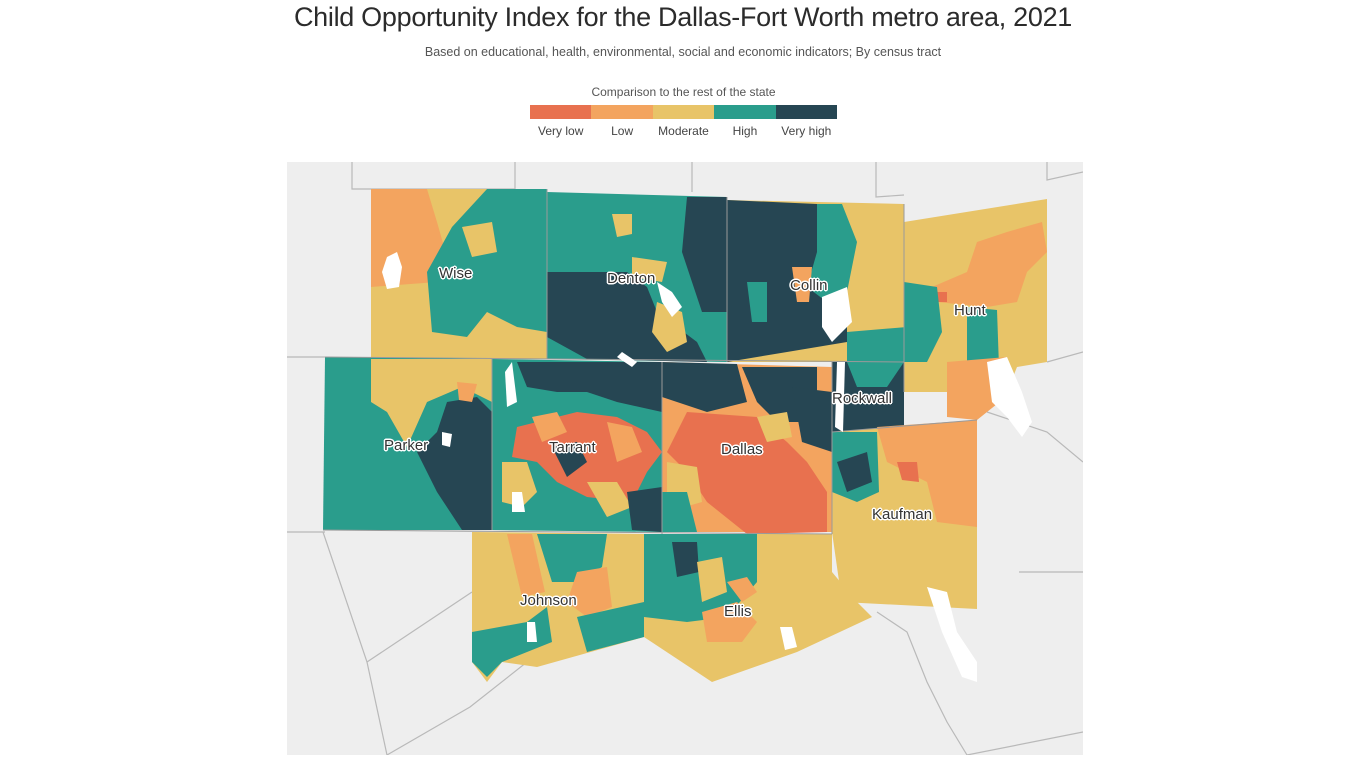 The image size is (1366, 768). What do you see at coordinates (622, 131) in the screenshot?
I see `legend-label-low: Low` at bounding box center [622, 131].